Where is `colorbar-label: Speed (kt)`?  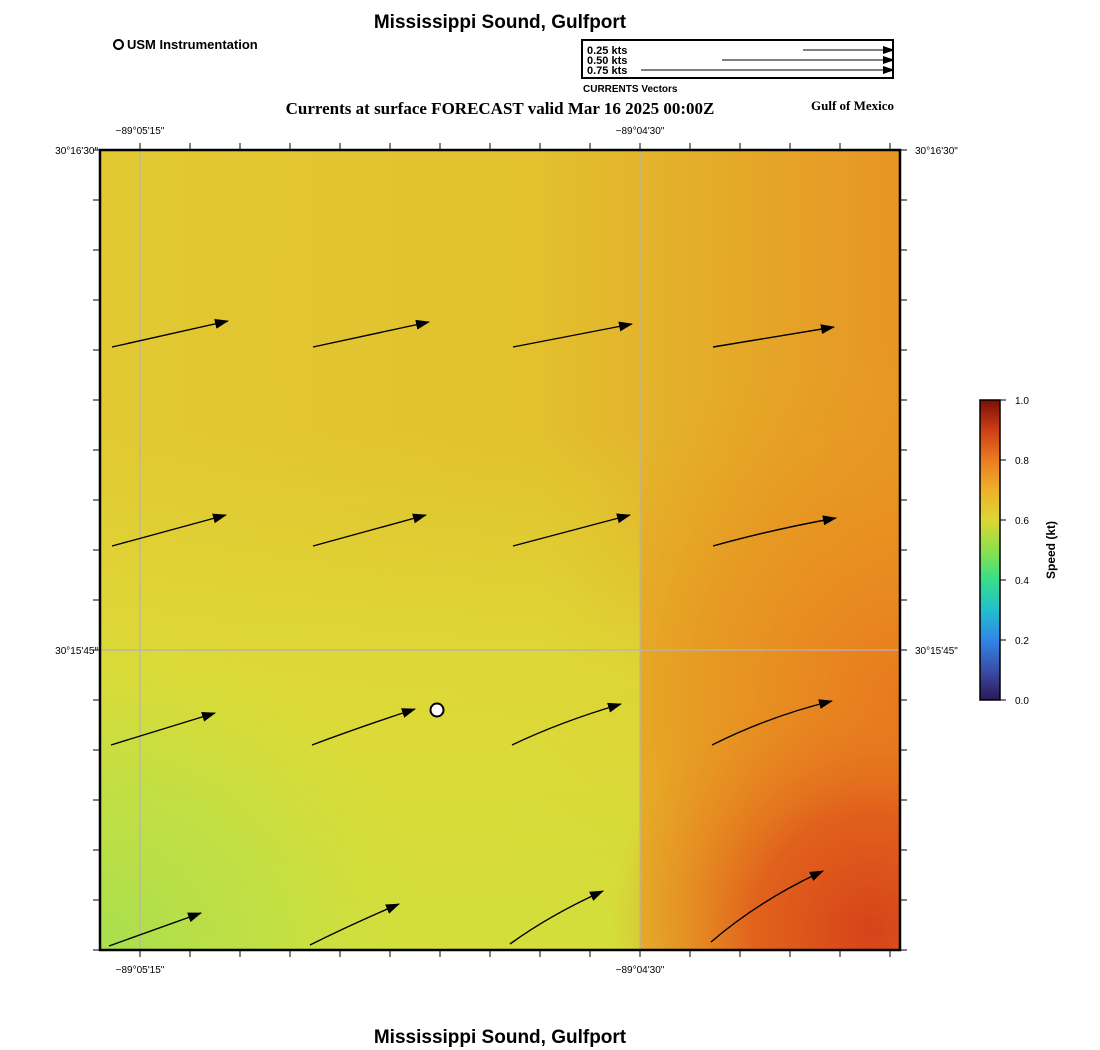 colorbar-label: Speed (kt) is located at coordinates (1051, 550).